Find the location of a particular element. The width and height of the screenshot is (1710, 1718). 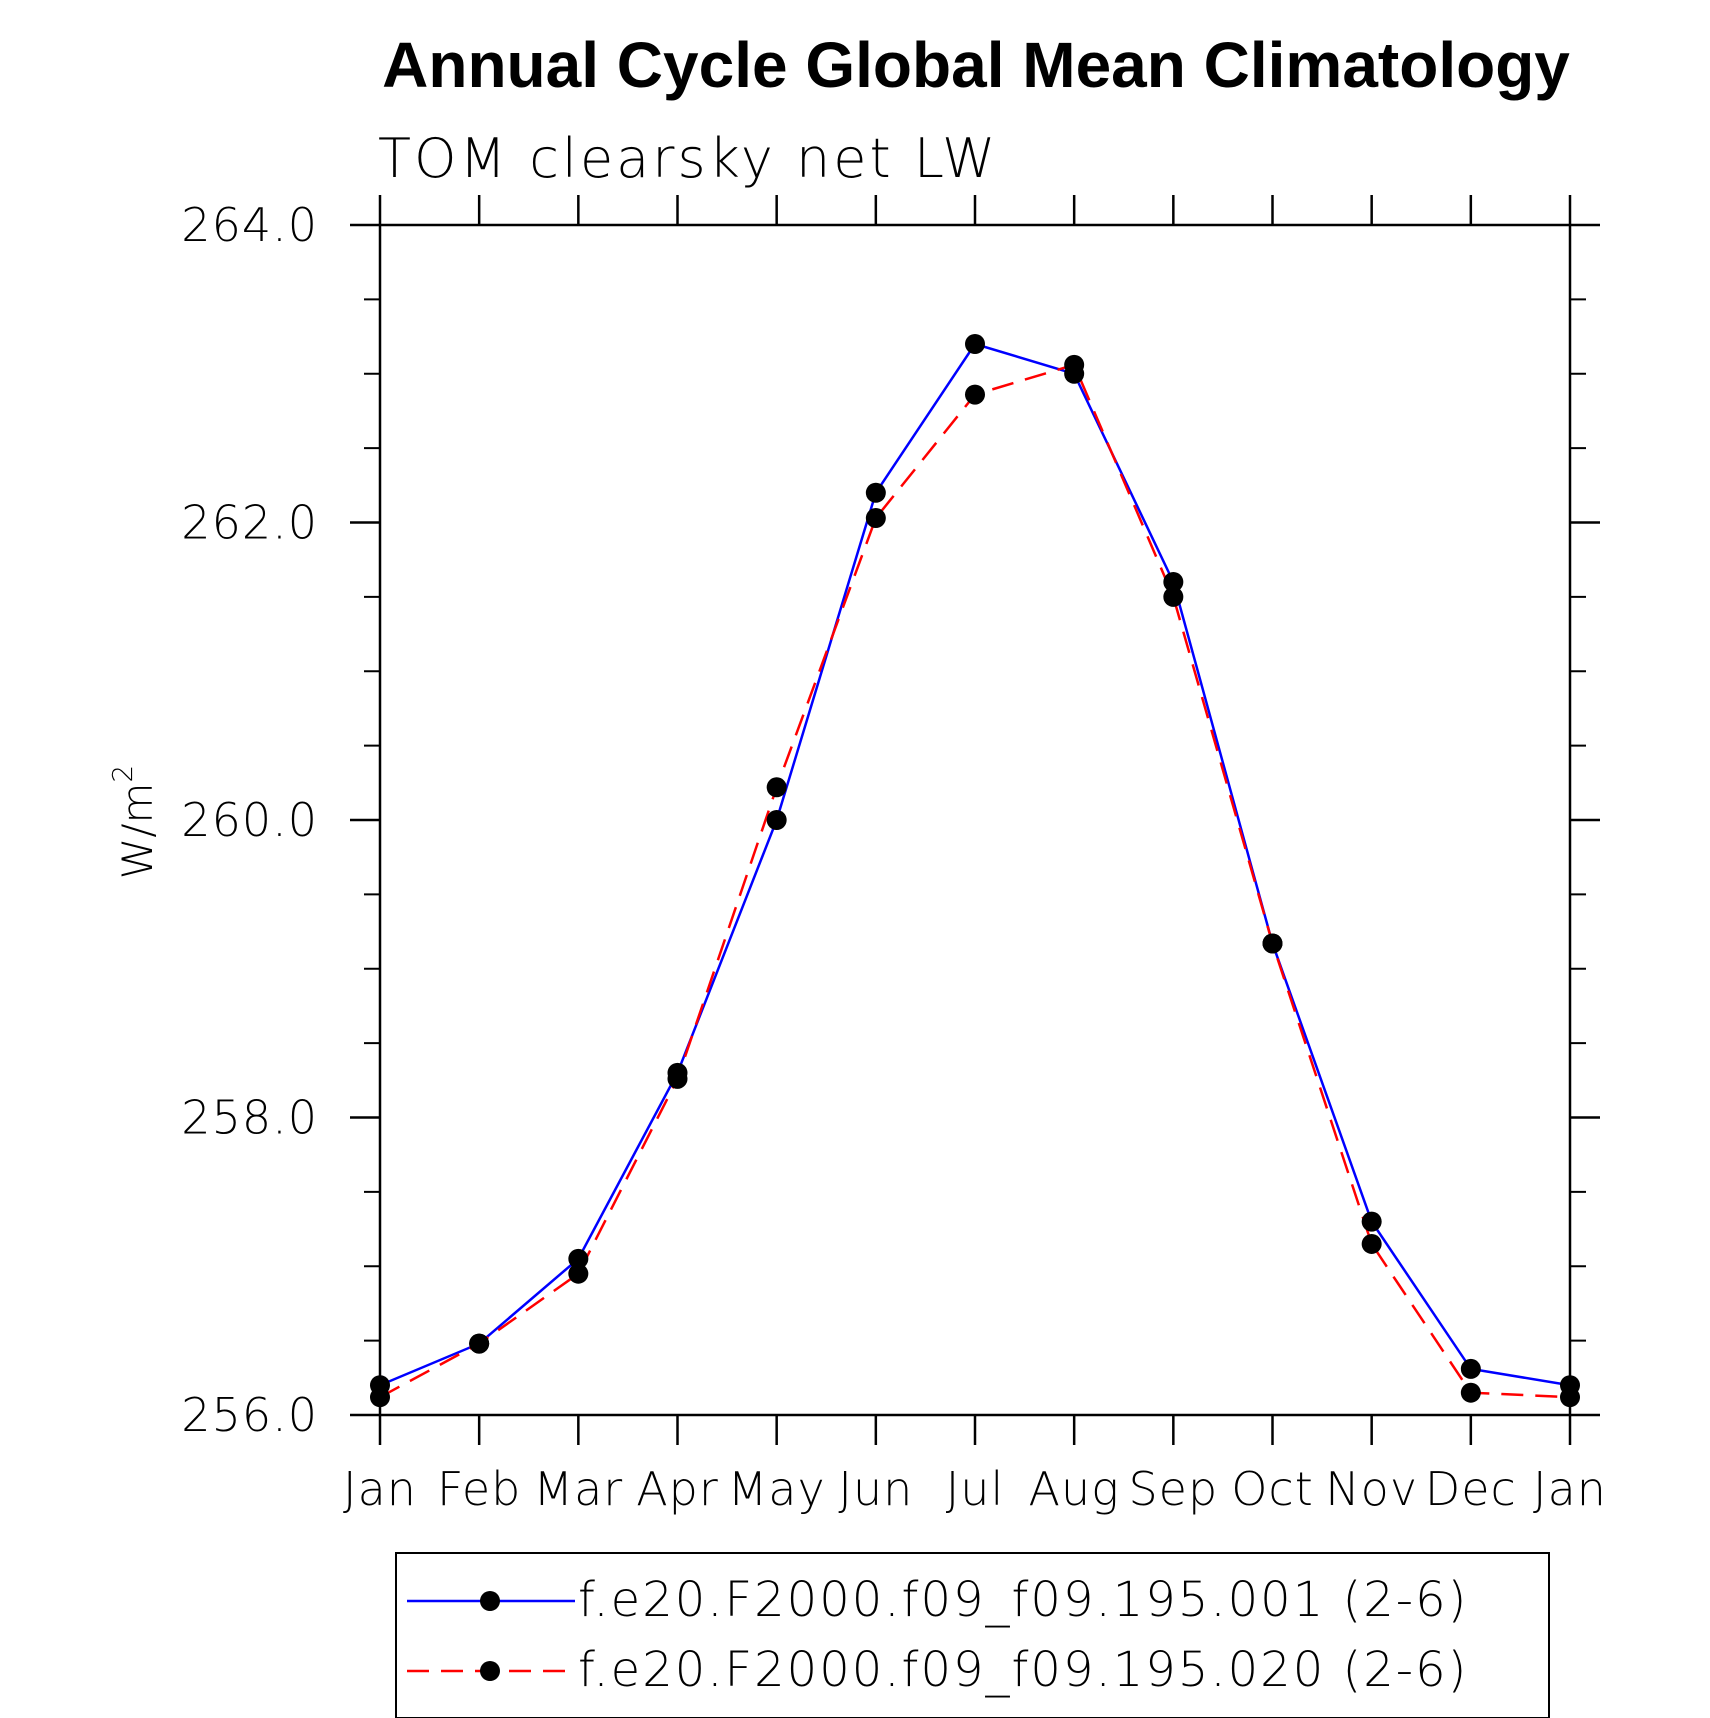

x-tick-label: Jun is located at coordinates (875, 1489).